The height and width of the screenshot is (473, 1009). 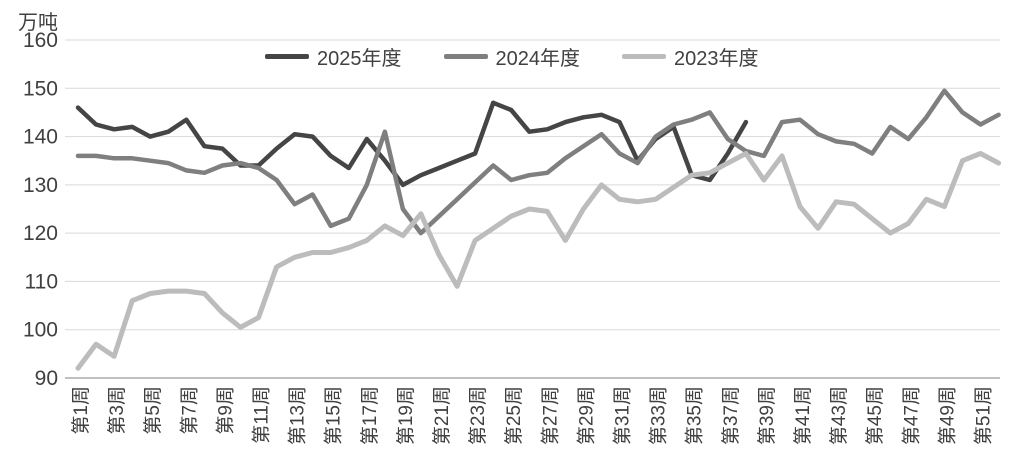 I want to click on x-tick-label: 第33周, so click(x=659, y=415).